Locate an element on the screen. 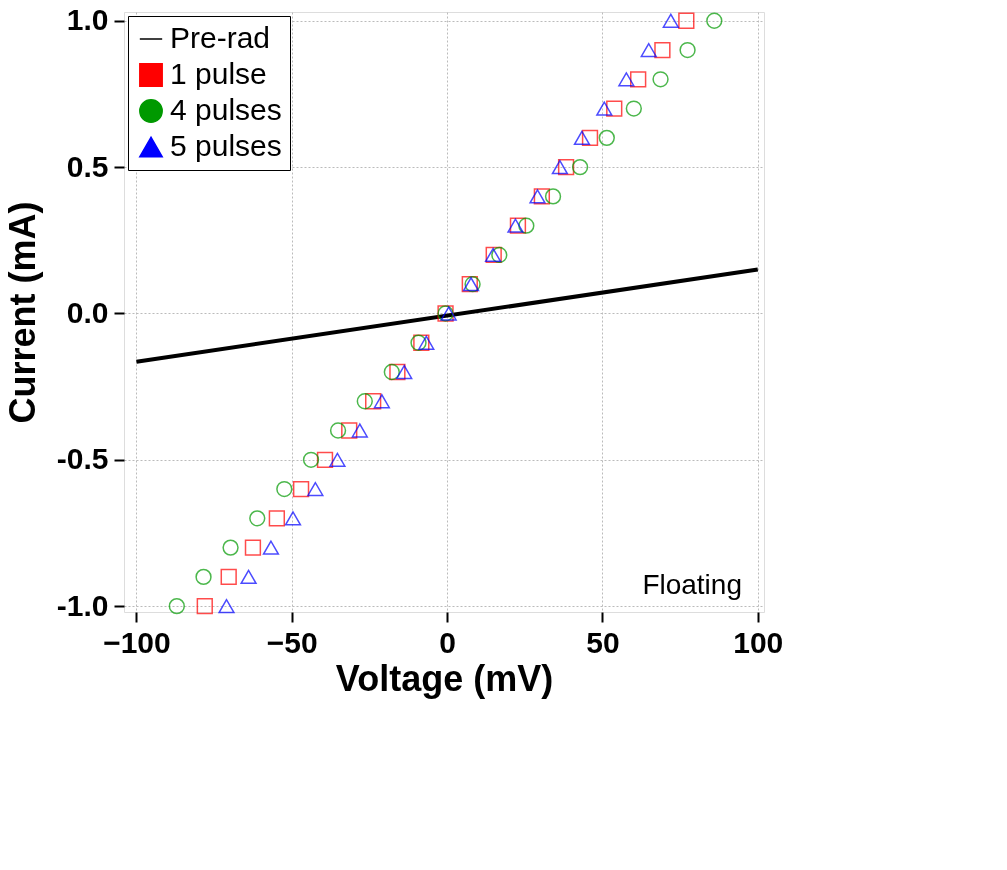  legend-label: 1 pulse is located at coordinates (218, 73).